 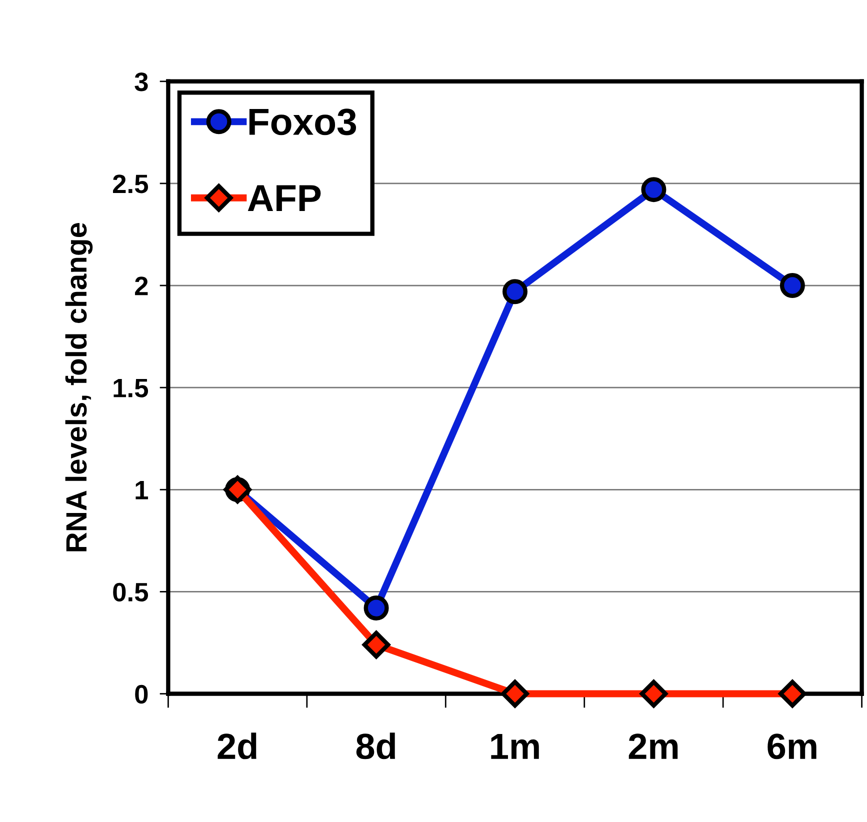 I want to click on legend-label: Foxo3, so click(x=302, y=122).